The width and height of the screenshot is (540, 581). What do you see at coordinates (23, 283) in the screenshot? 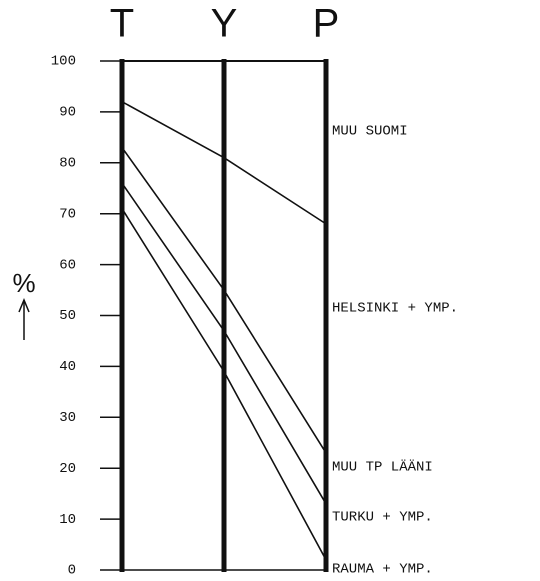
I see `y-axis-label: %` at bounding box center [23, 283].